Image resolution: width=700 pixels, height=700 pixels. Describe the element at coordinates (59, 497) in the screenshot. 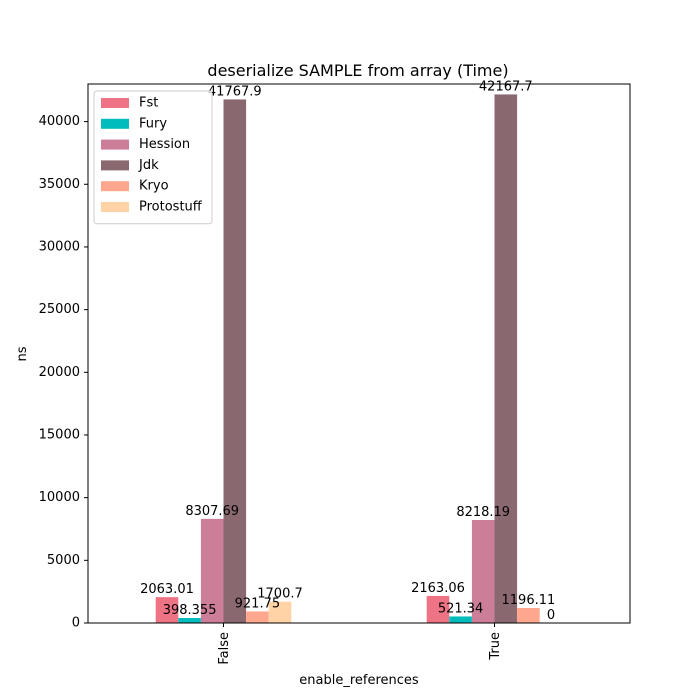

I see `y-tick-label: 10000` at that location.